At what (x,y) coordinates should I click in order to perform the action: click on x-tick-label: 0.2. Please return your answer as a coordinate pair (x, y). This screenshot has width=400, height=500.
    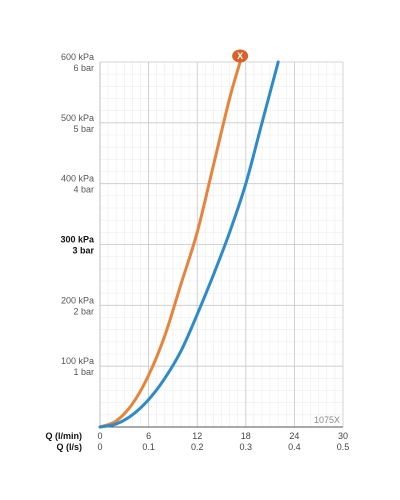
    Looking at the image, I should click on (197, 447).